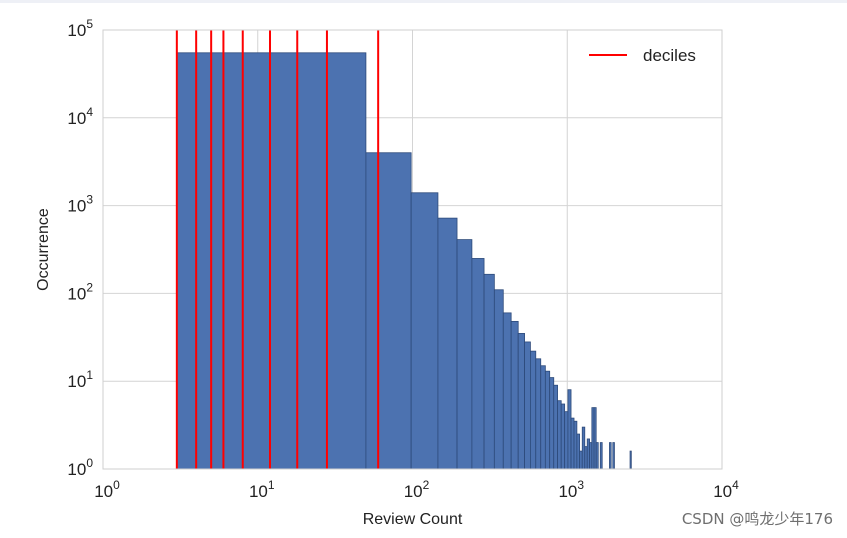 The image size is (847, 538). Describe the element at coordinates (417, 489) in the screenshot. I see `x-tick-label: 10²` at that location.